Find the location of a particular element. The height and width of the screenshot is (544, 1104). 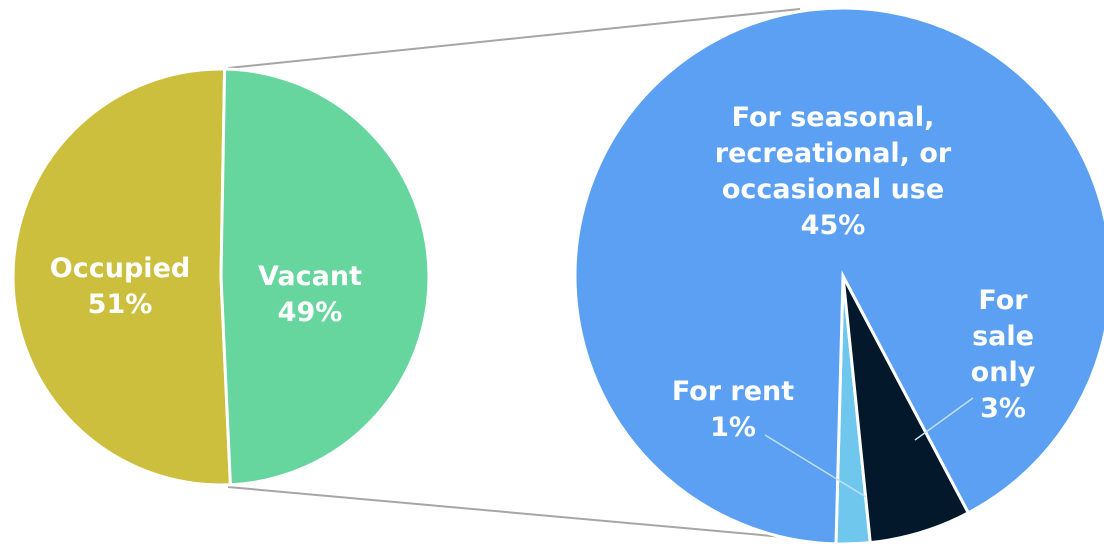

slice-name: Vacant is located at coordinates (310, 276).